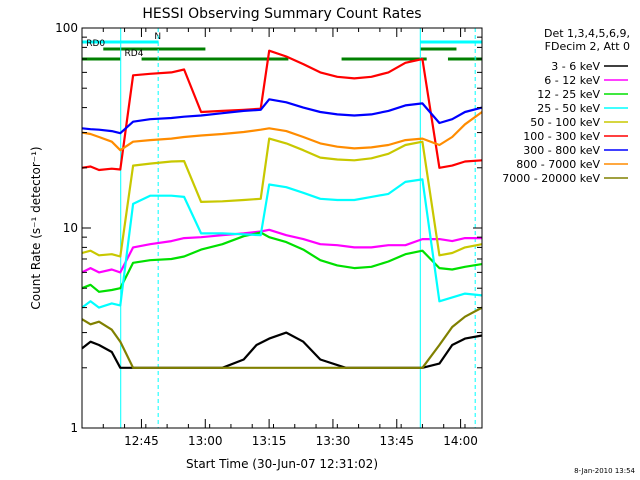 The image size is (640, 480). I want to click on legend-label: 7000 - 20000 keV, so click(551, 178).